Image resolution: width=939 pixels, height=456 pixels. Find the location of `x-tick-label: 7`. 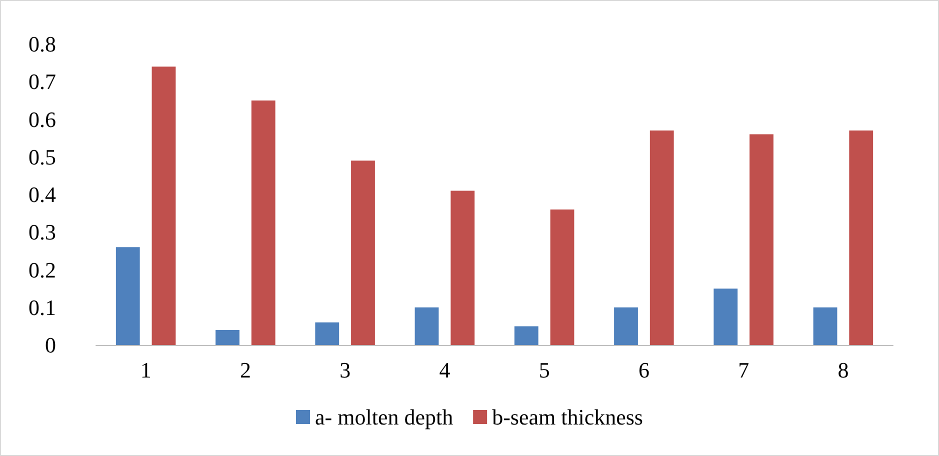

x-tick-label: 7 is located at coordinates (744, 370).